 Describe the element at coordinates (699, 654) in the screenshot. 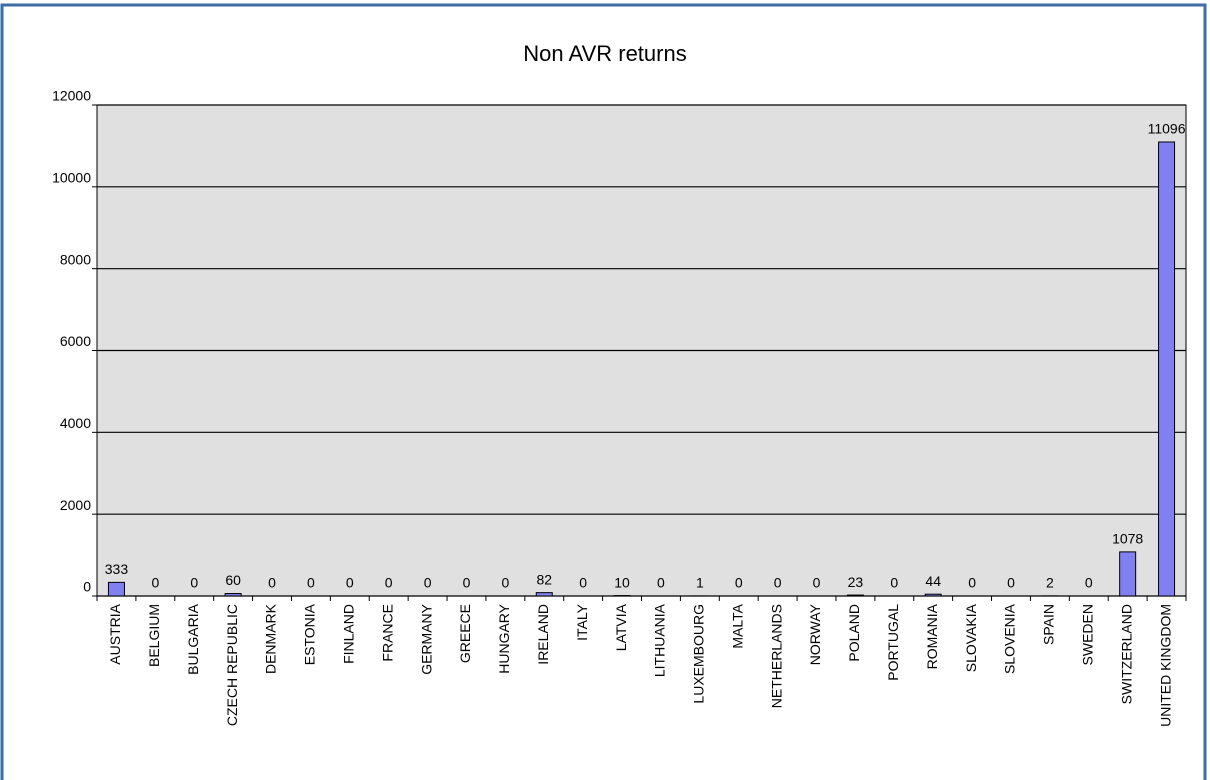

I see `x-tick-label: LUXEMBOURG` at that location.